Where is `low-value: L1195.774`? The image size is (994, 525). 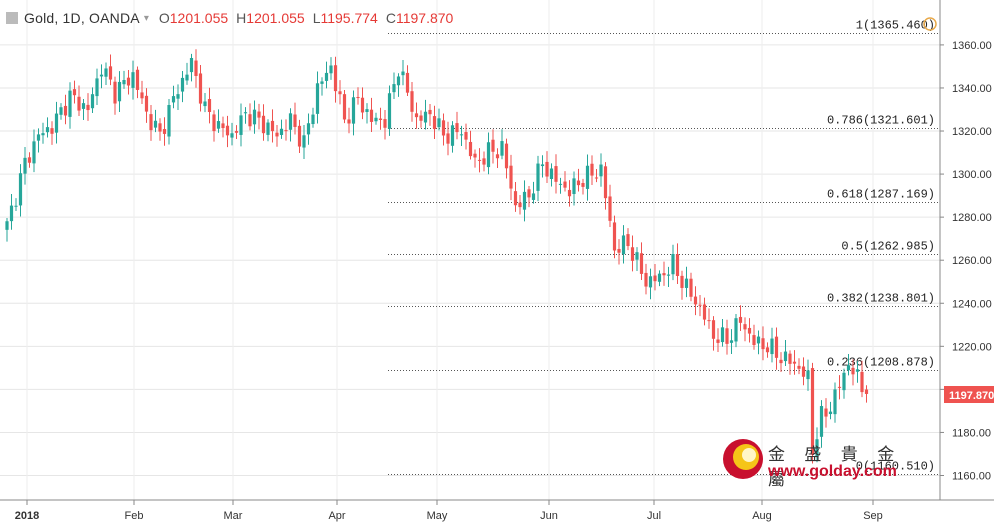 low-value: L1195.774 is located at coordinates (345, 18).